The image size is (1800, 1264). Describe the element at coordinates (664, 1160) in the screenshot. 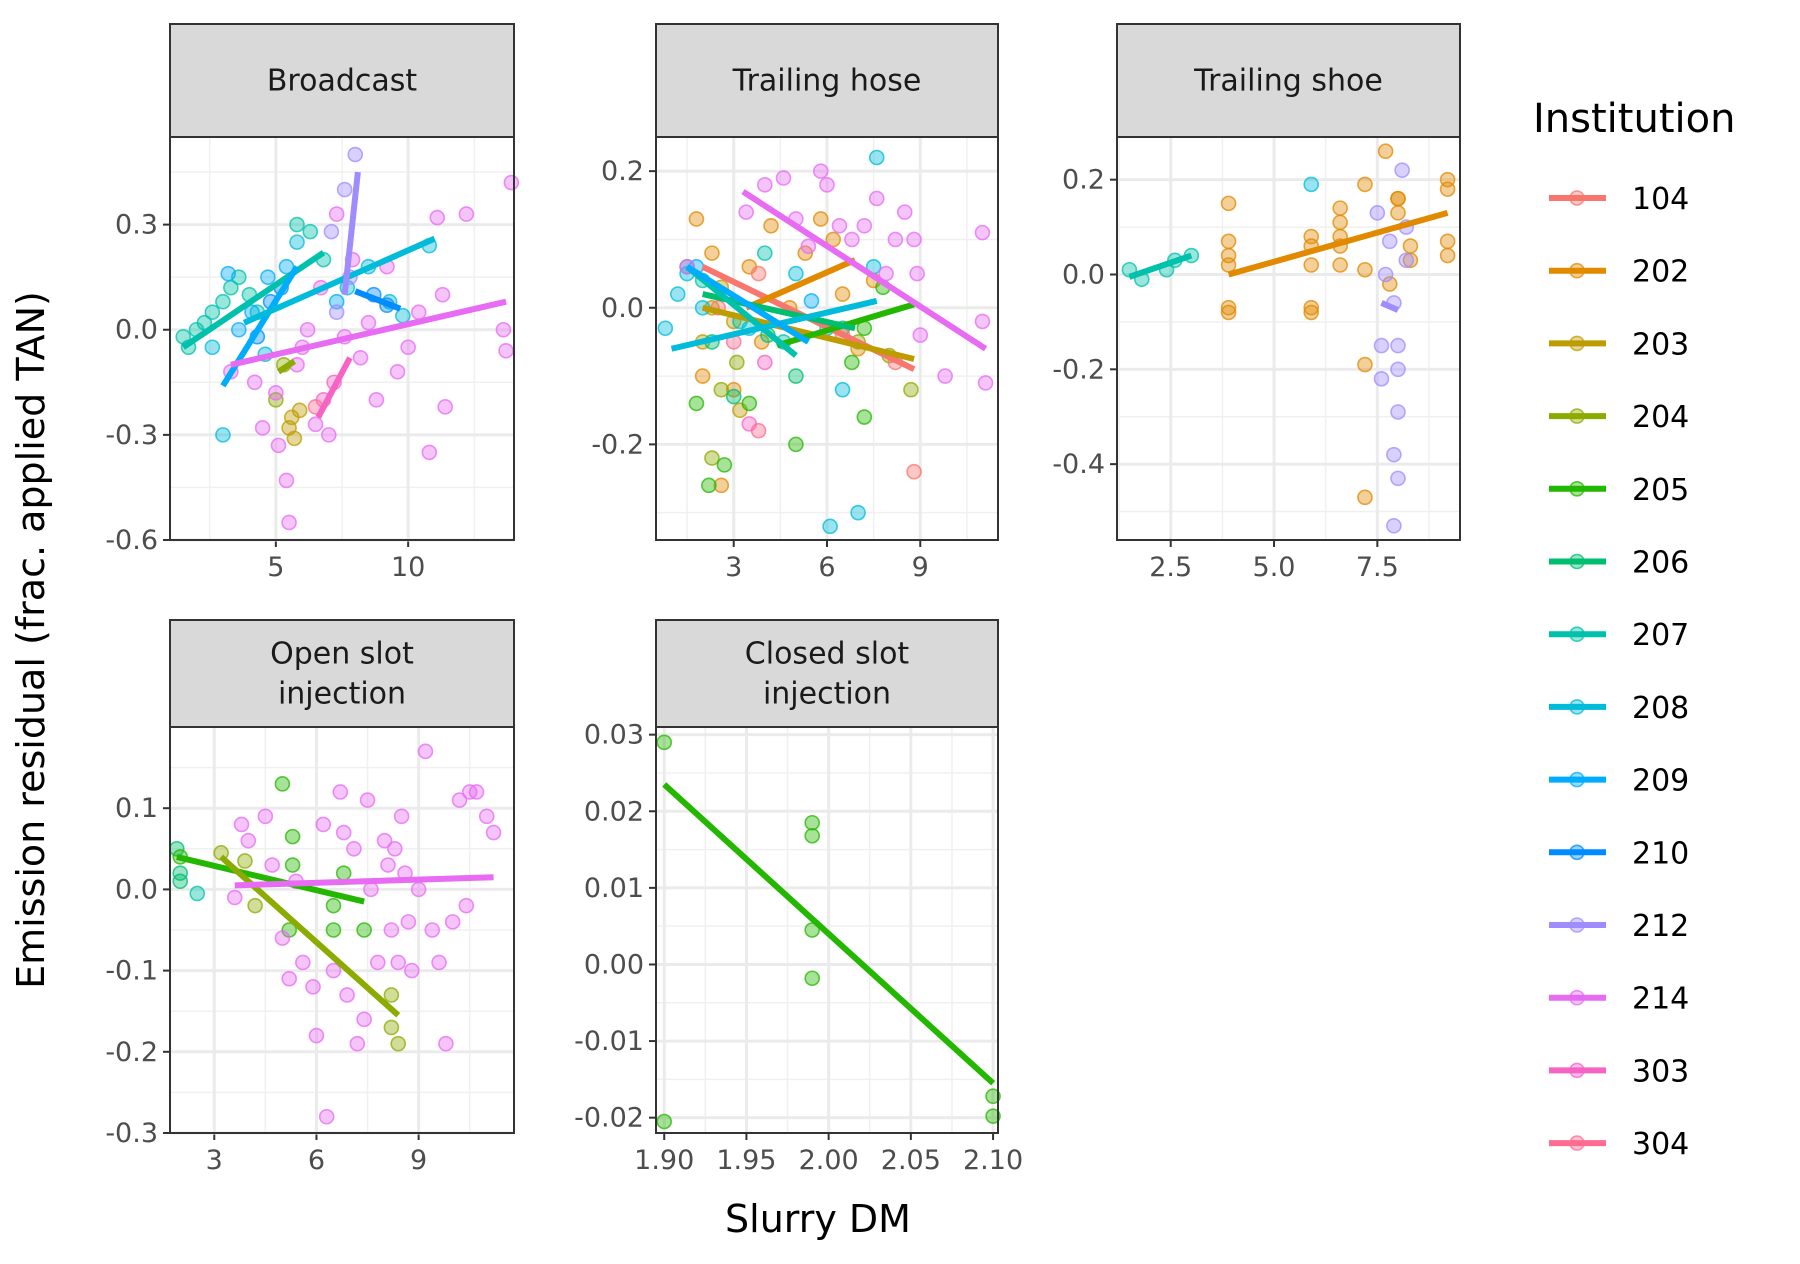

I see `x-tick-label: 1.90` at that location.